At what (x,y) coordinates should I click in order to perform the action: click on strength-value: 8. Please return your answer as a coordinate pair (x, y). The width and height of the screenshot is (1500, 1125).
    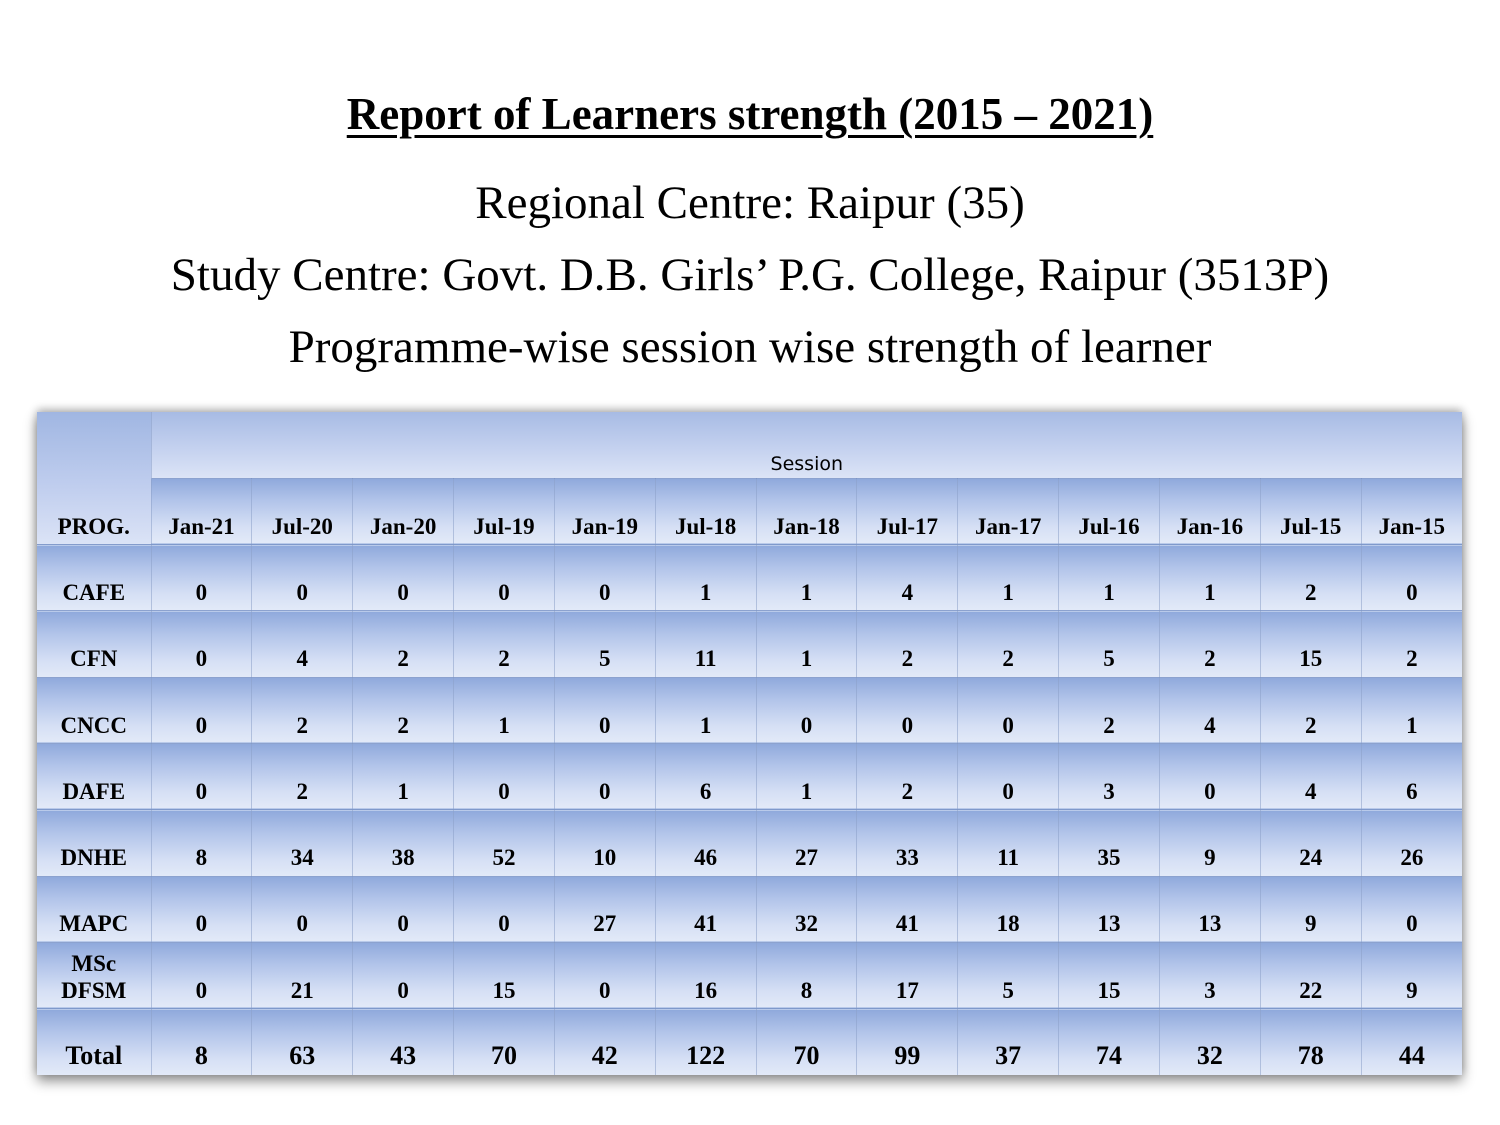
    Looking at the image, I should click on (807, 976).